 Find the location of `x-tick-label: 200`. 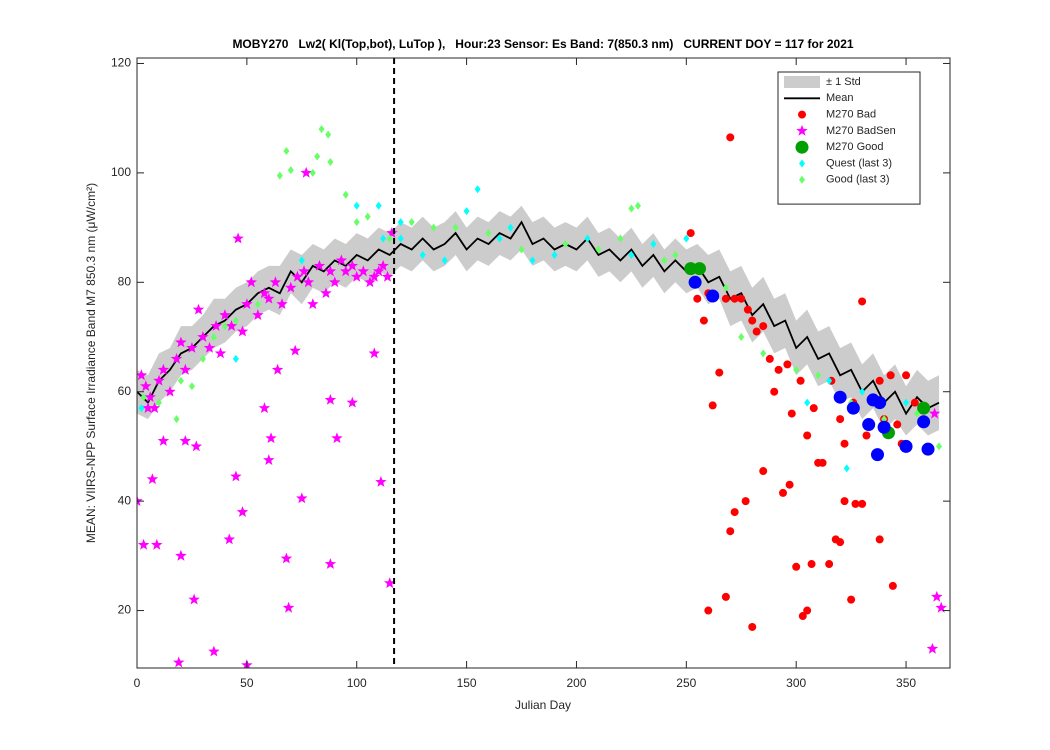

x-tick-label: 200 is located at coordinates (576, 683).